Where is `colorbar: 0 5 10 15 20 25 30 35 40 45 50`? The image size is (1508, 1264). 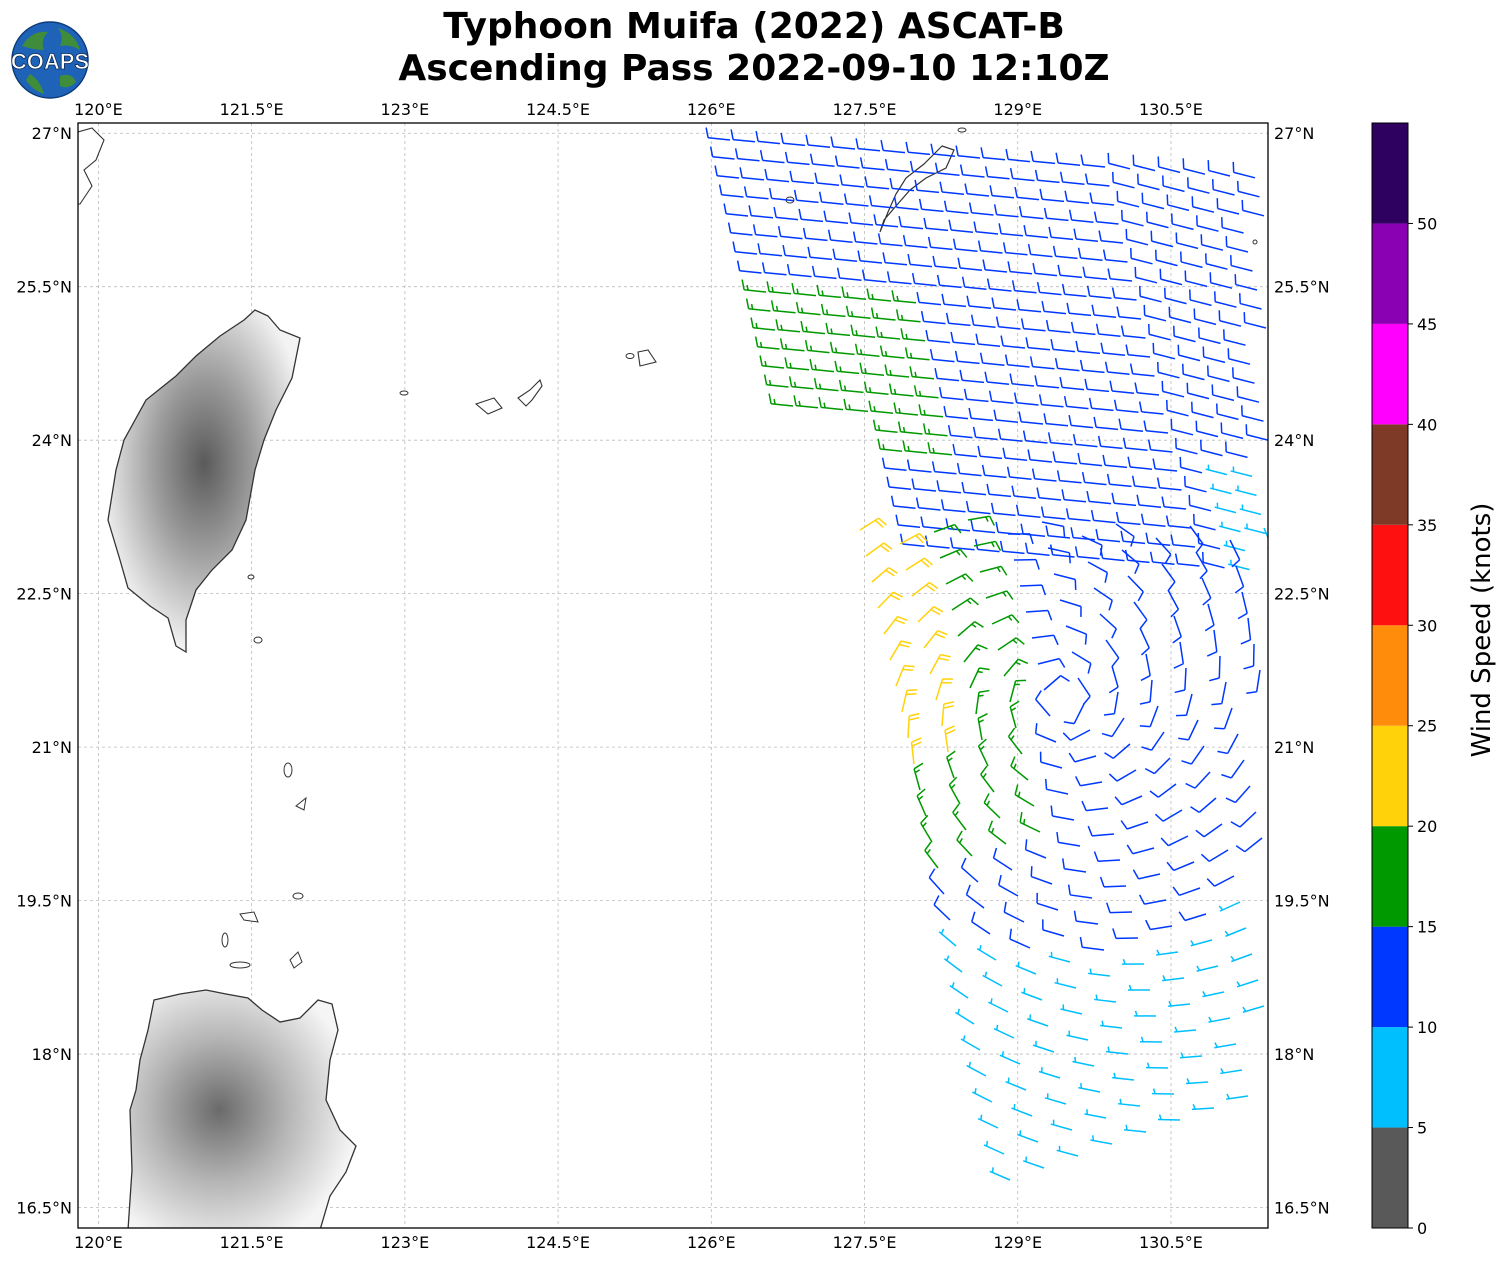 colorbar: 0 5 10 15 20 25 30 35 40 45 50 is located at coordinates (1404, 680).